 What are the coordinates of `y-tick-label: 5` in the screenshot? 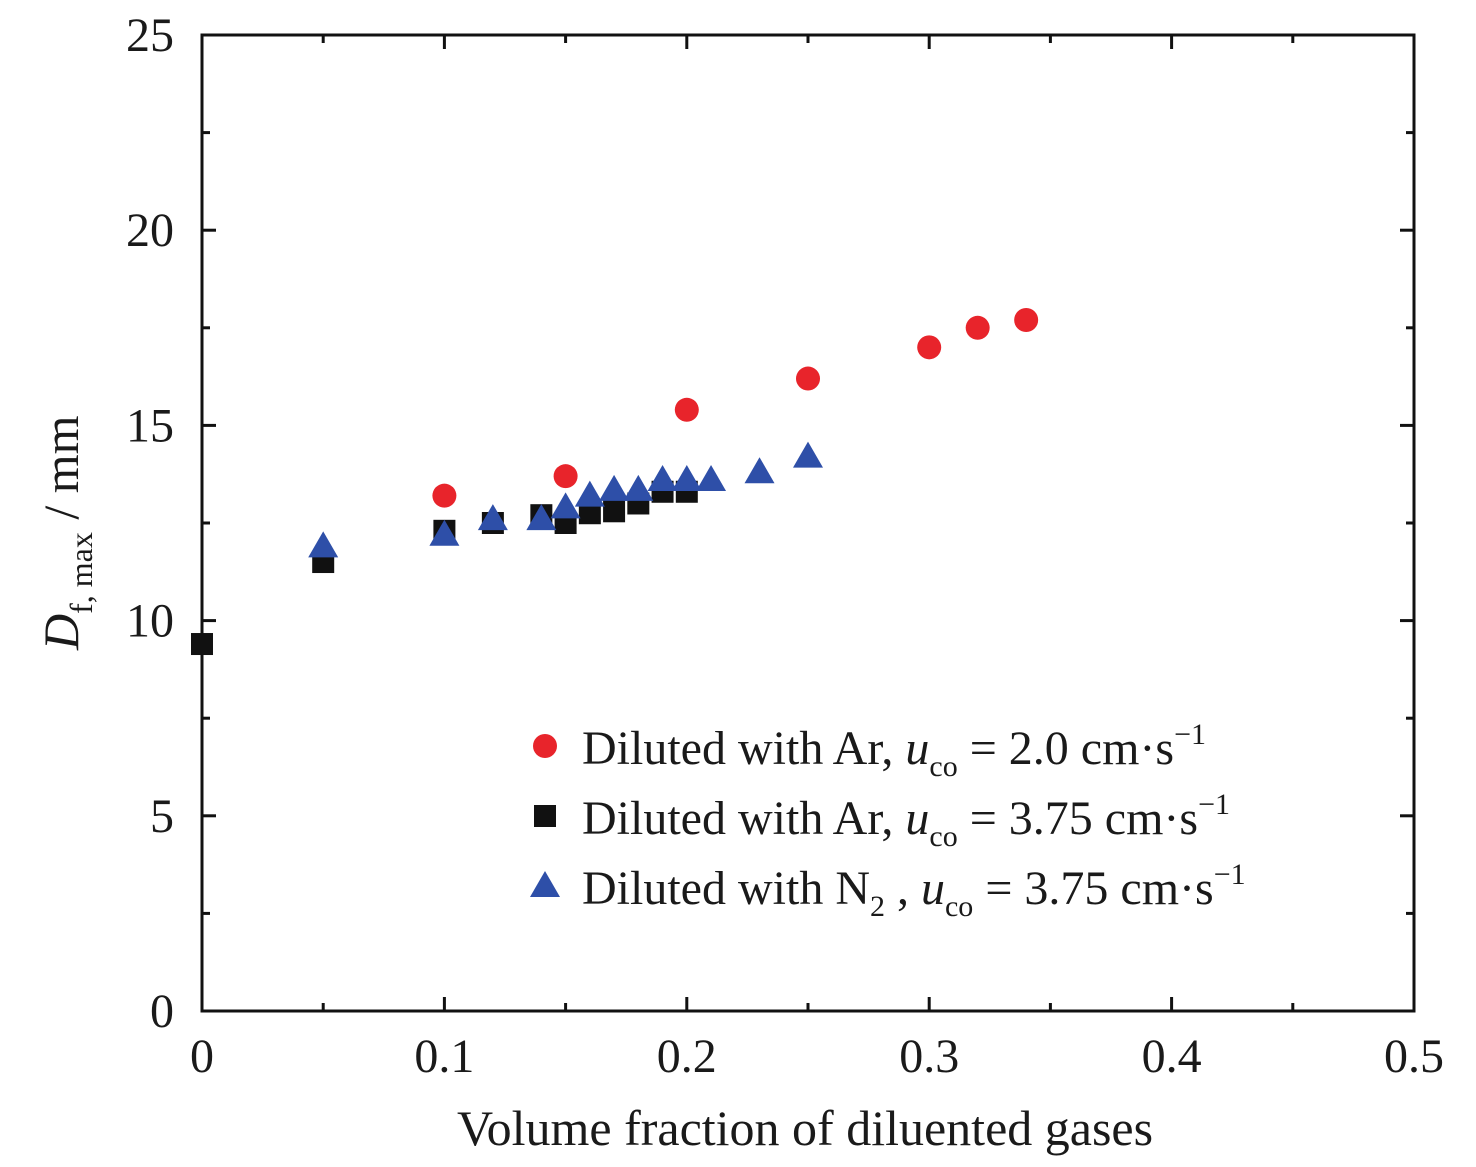 It's located at (162, 816).